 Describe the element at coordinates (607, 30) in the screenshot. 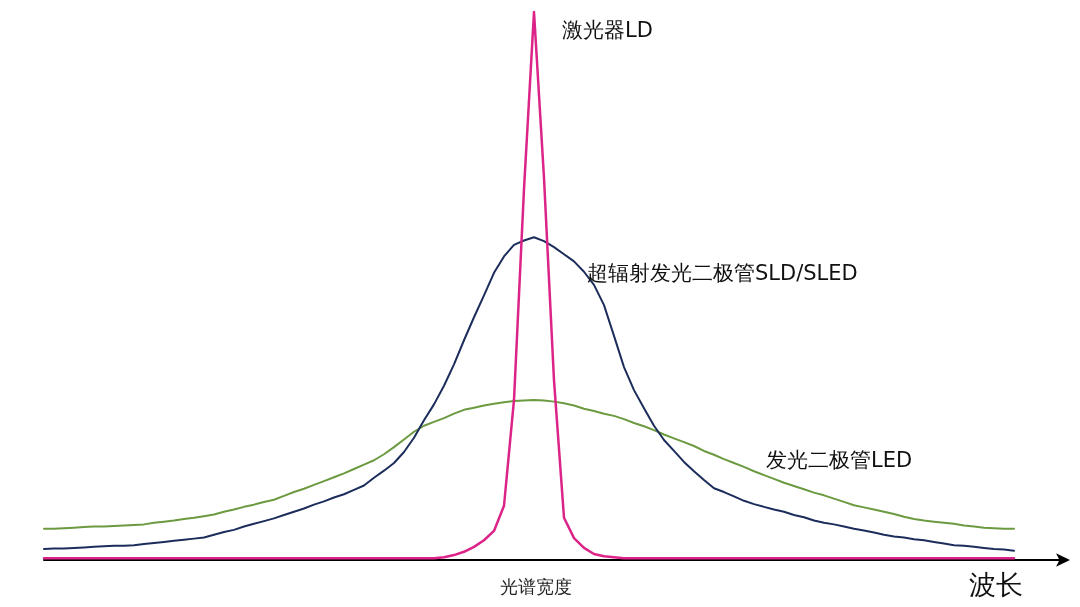

I see `series-label: 激光器LD` at that location.